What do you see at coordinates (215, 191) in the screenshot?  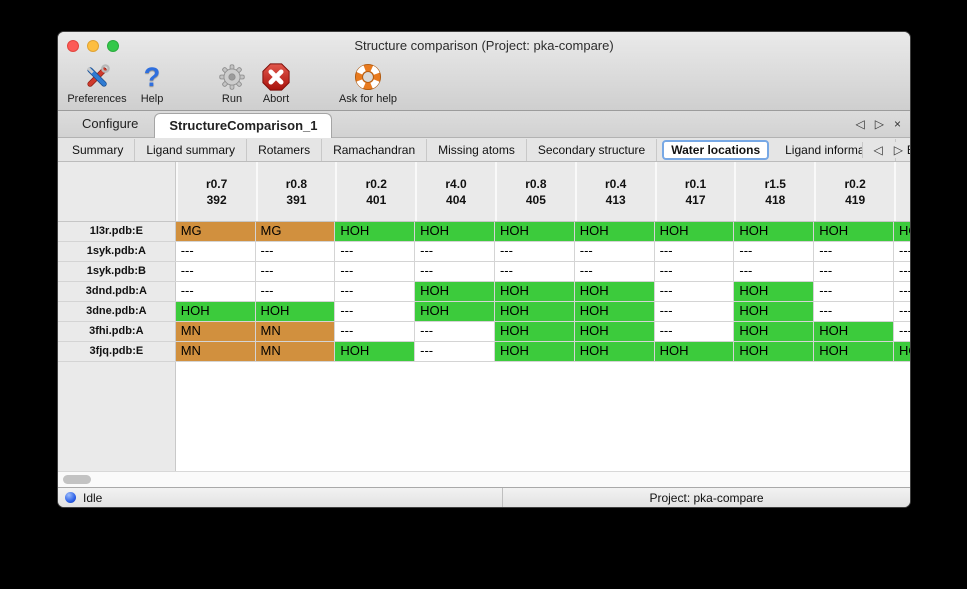 I see `column-header: r0.7 392` at bounding box center [215, 191].